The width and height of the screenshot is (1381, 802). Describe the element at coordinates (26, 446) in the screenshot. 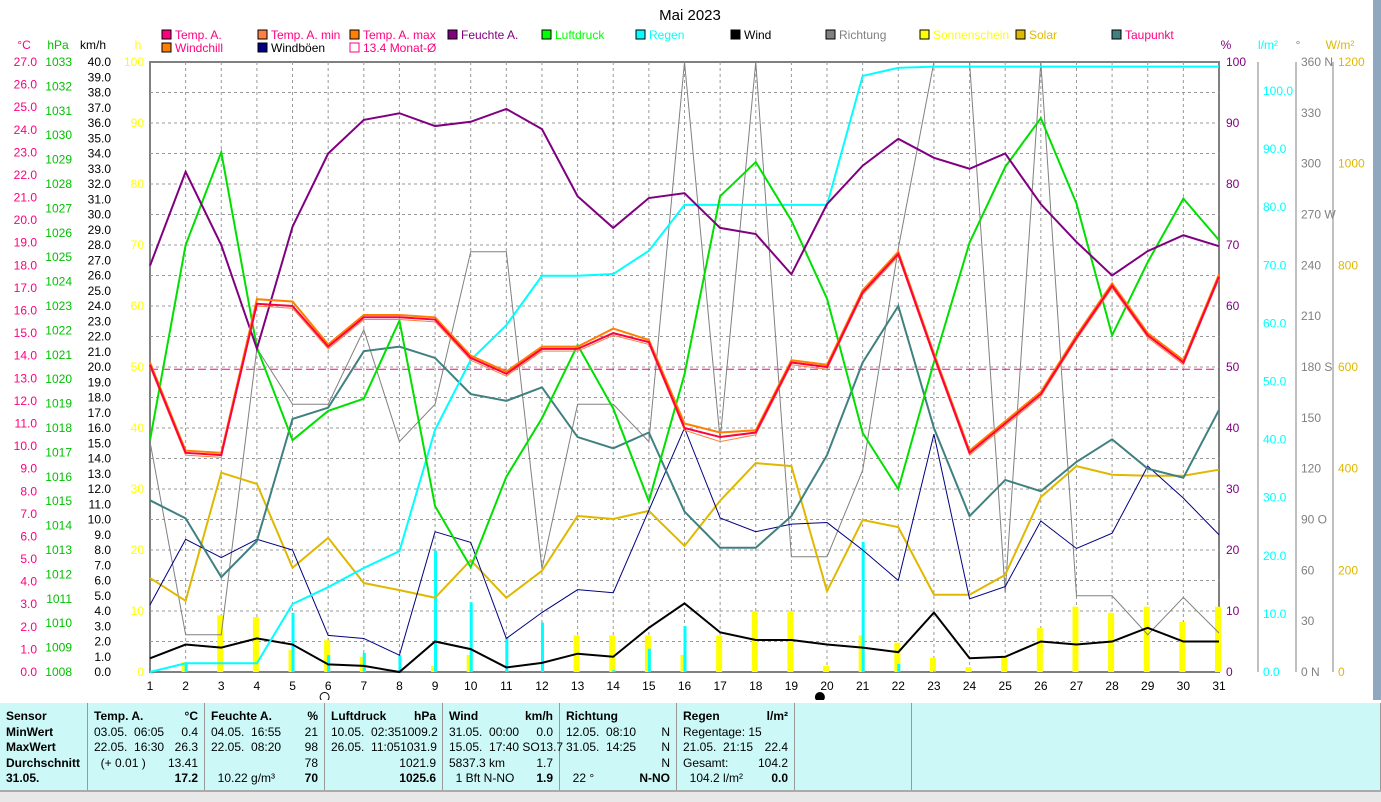

I see `temp-tick-label: 10.0` at that location.